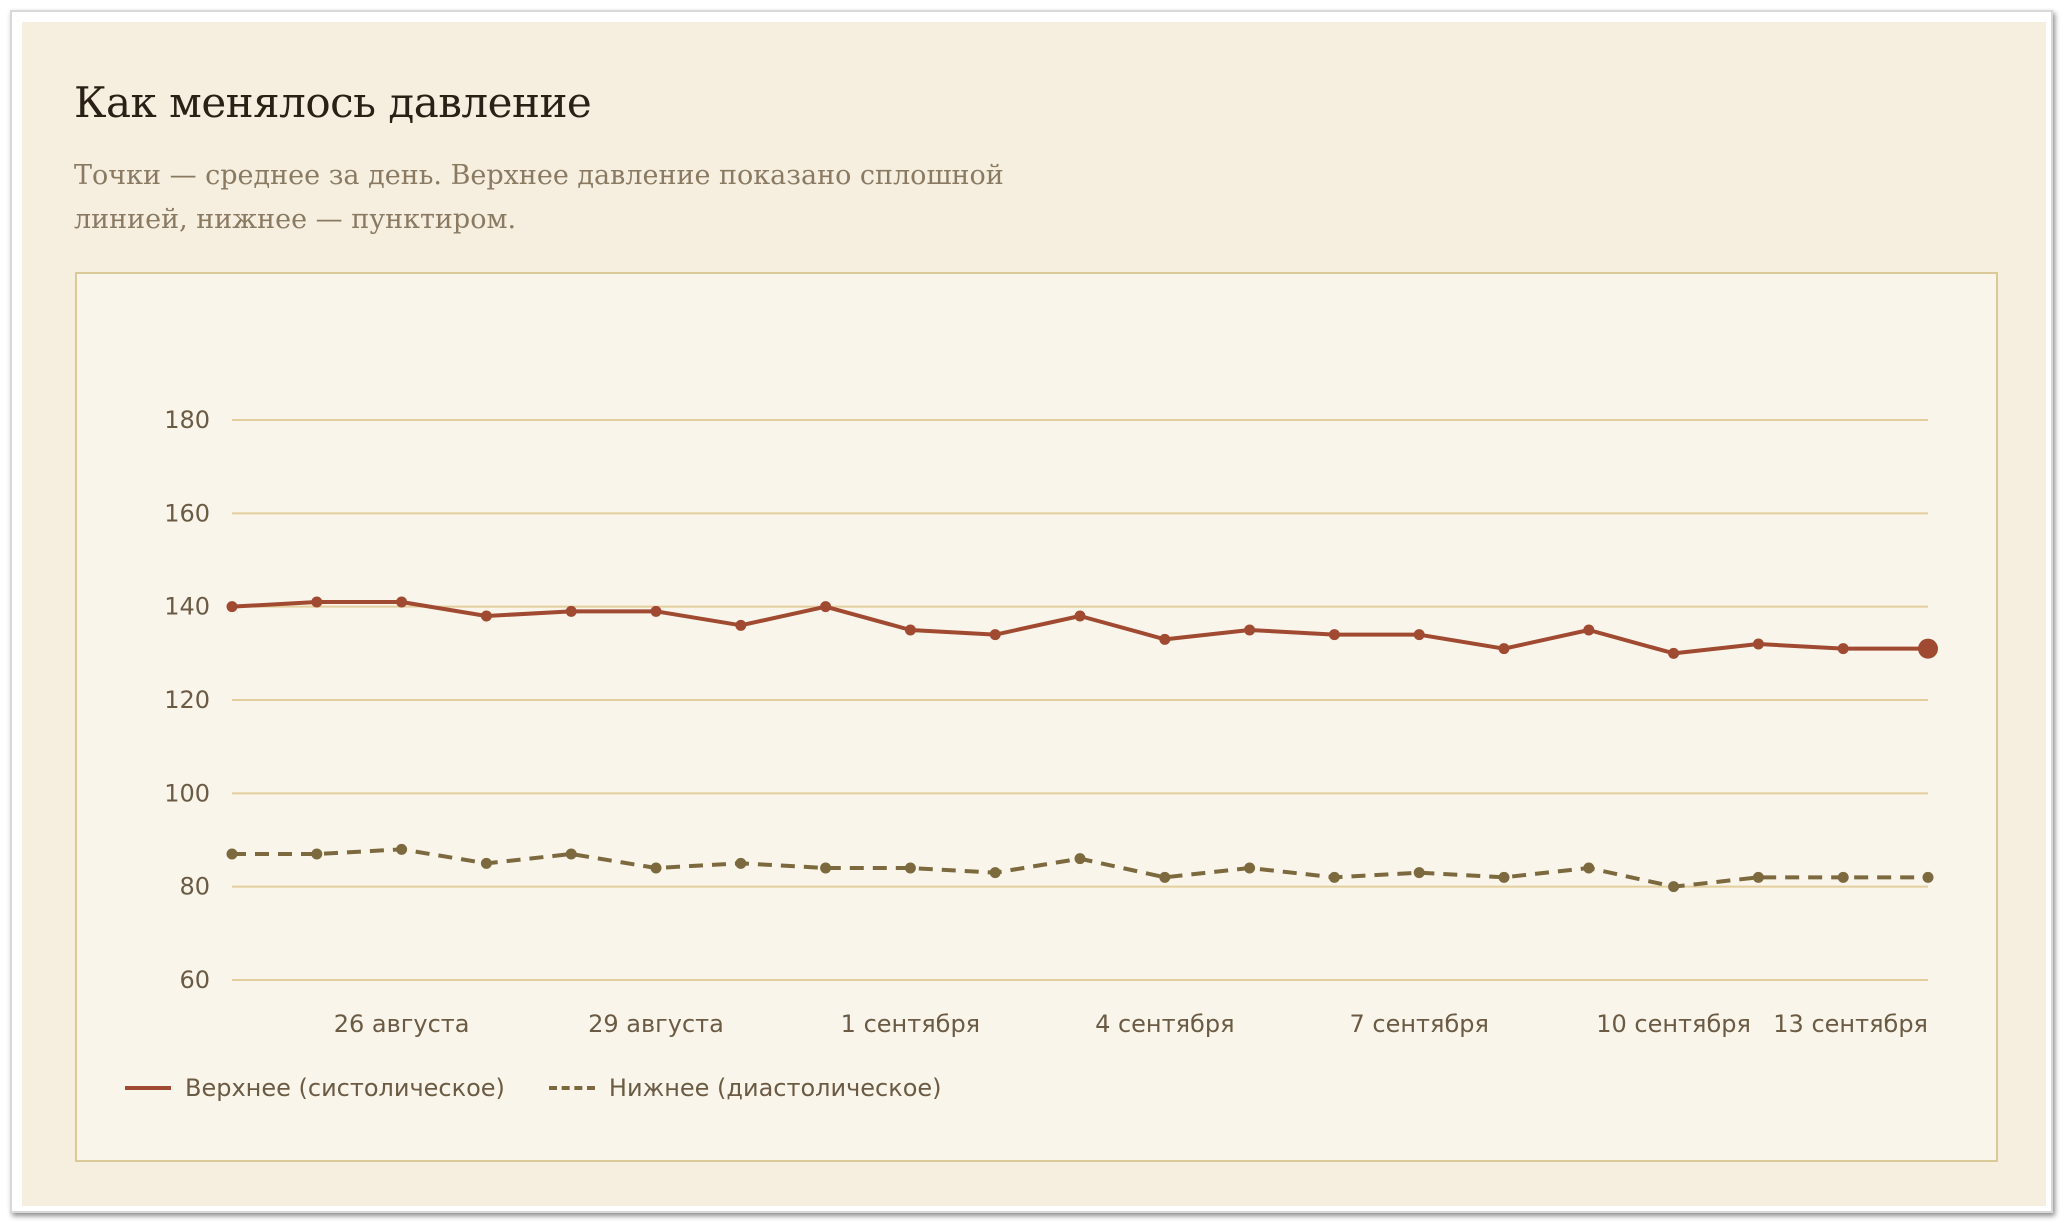 This screenshot has width=2065, height=1223. What do you see at coordinates (402, 1024) in the screenshot?
I see `x-tick-label: 26 августа` at bounding box center [402, 1024].